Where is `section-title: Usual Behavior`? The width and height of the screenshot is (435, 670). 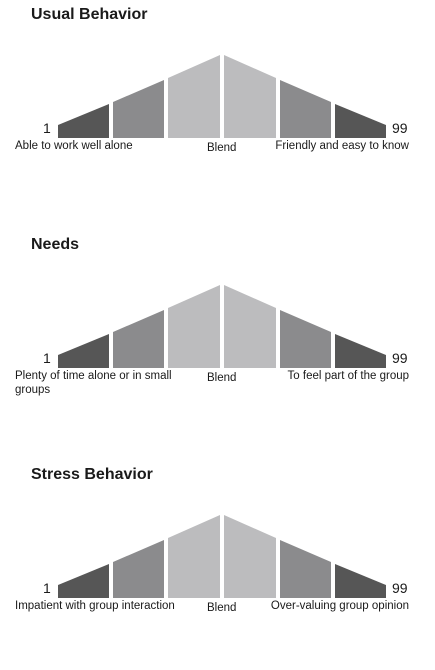
section-title: Usual Behavior is located at coordinates (89, 14).